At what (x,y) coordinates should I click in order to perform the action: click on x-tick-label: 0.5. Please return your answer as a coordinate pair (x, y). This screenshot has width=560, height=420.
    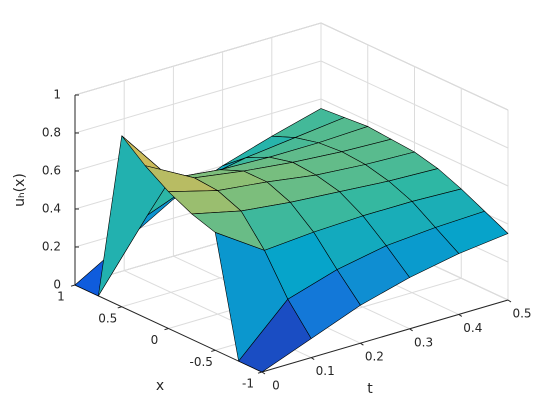
    Looking at the image, I should click on (107, 318).